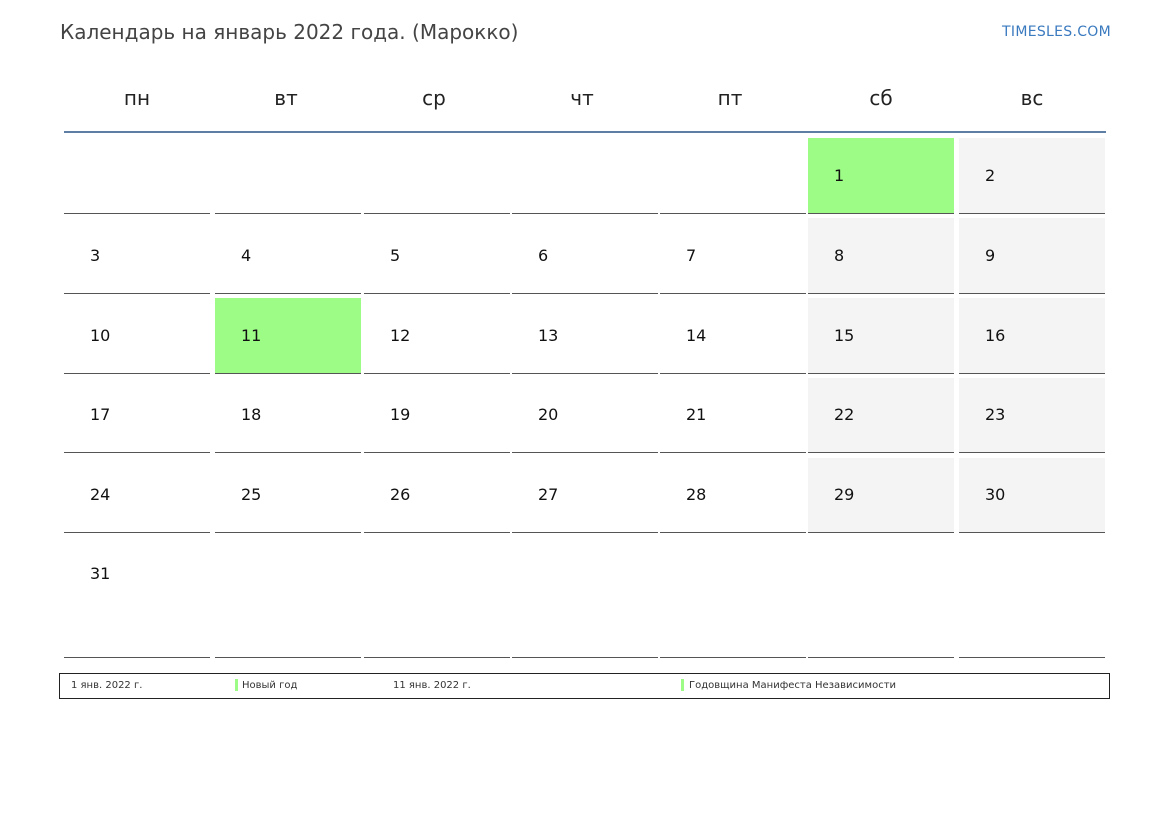  What do you see at coordinates (548, 494) in the screenshot?
I see `day-number: 27` at bounding box center [548, 494].